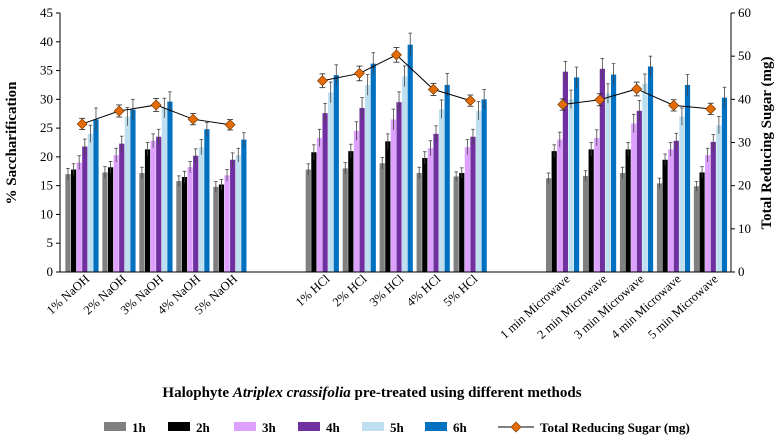 This screenshot has height=445, width=782. What do you see at coordinates (50, 242) in the screenshot?
I see `y-tick-label: 5` at bounding box center [50, 242].